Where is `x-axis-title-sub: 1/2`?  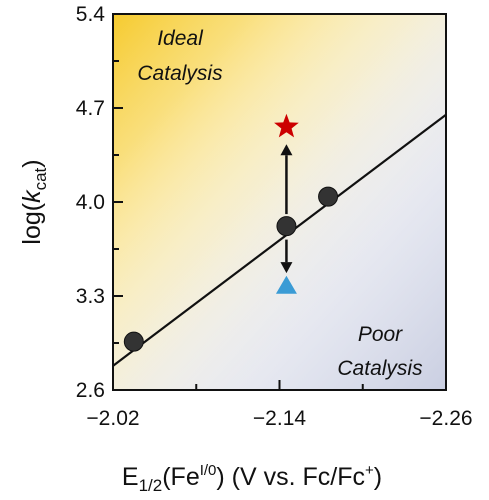 x-axis-title-sub: 1/2 is located at coordinates (151, 485).